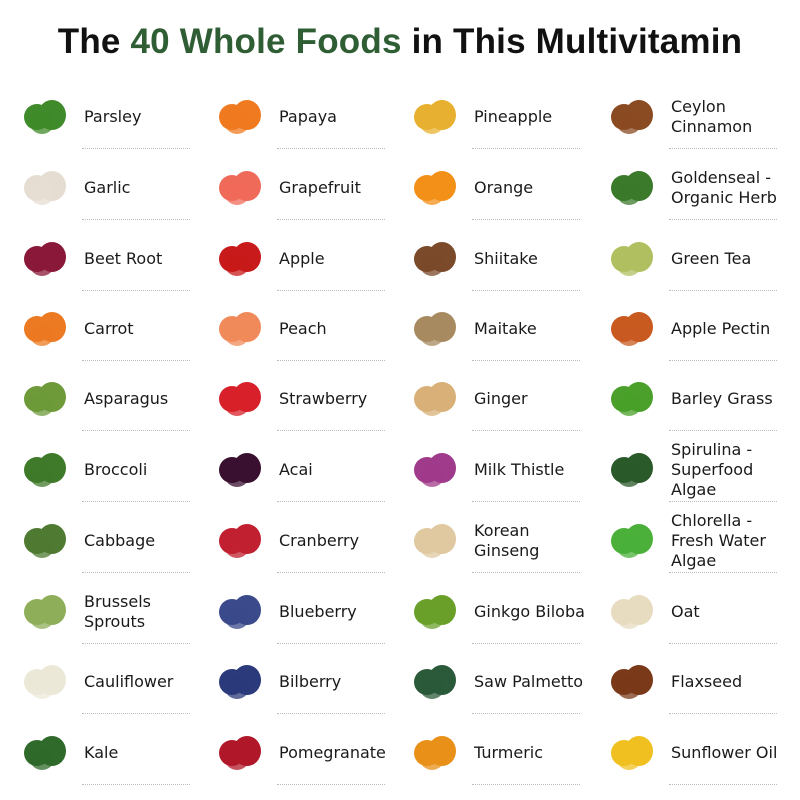 Image resolution: width=800 pixels, height=800 pixels. I want to click on food-item: Beet Root, so click(111, 263).